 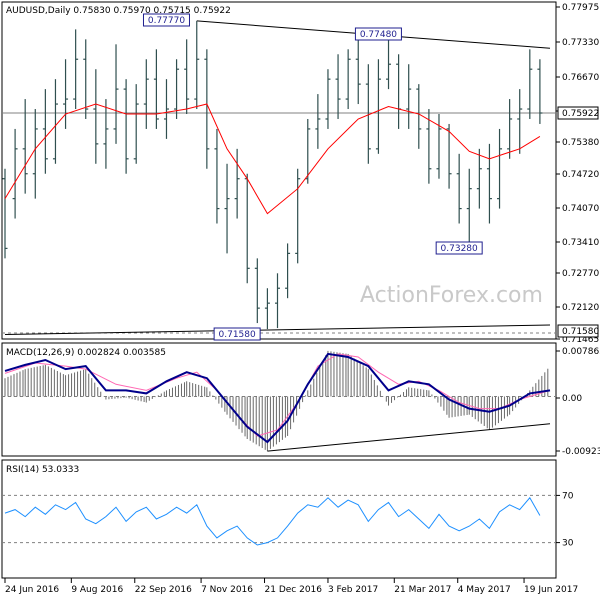 I want to click on rsi-title: RSI(14) 53.0333, so click(x=42, y=470).